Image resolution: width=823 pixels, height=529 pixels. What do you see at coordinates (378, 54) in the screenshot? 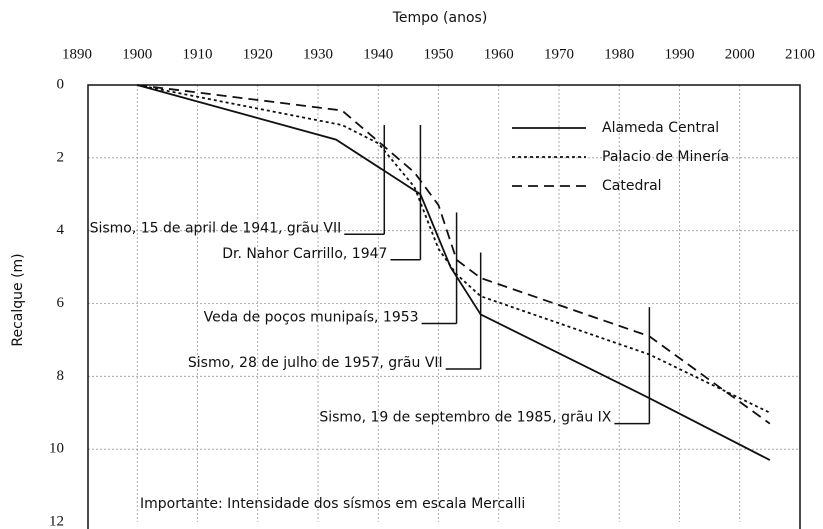
I see `x-tick-label: 1940` at bounding box center [378, 54].